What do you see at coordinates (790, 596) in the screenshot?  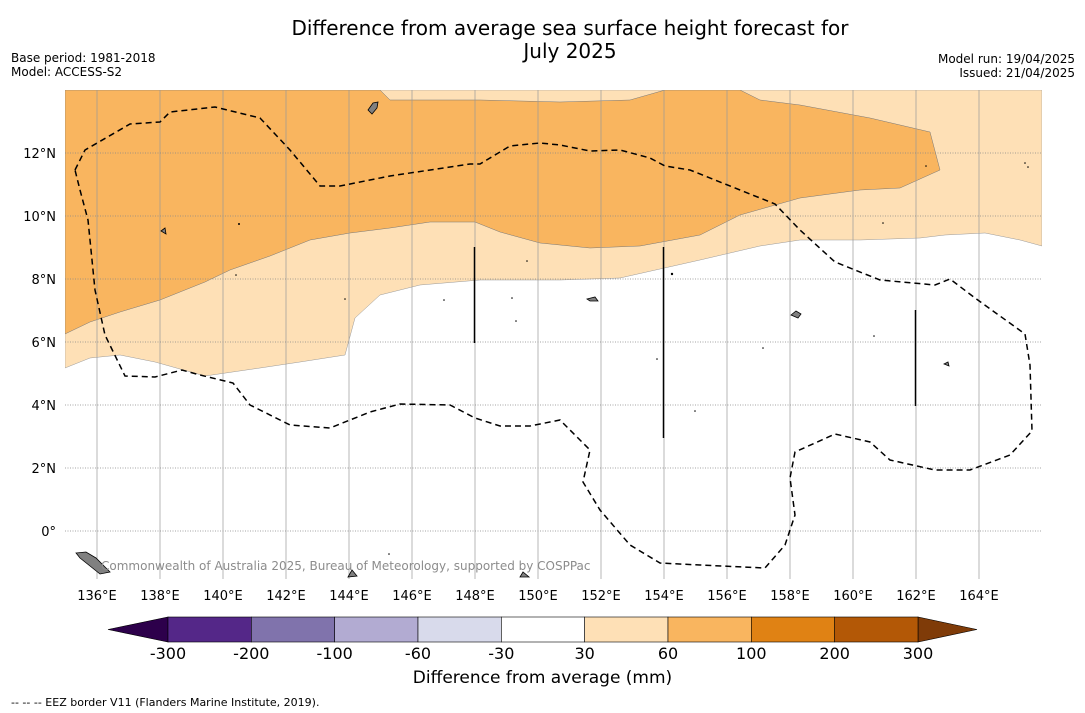 I see `longitude-tick-label: 158°E` at bounding box center [790, 596].